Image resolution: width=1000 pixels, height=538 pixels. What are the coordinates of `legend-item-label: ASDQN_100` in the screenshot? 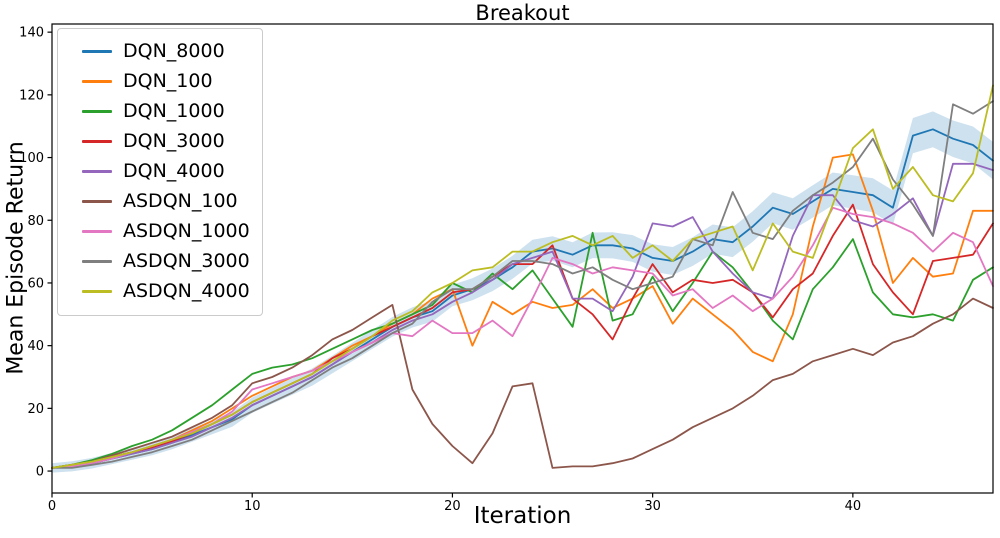 It's located at (180, 200).